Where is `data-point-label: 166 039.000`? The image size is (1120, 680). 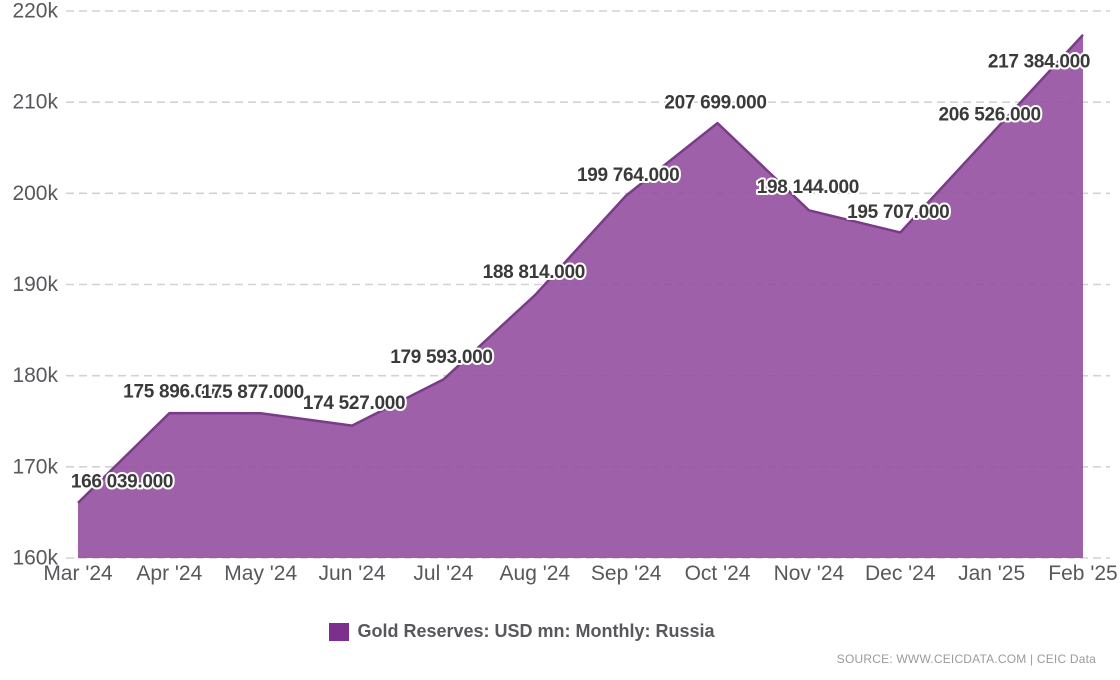
data-point-label: 166 039.000 is located at coordinates (122, 481).